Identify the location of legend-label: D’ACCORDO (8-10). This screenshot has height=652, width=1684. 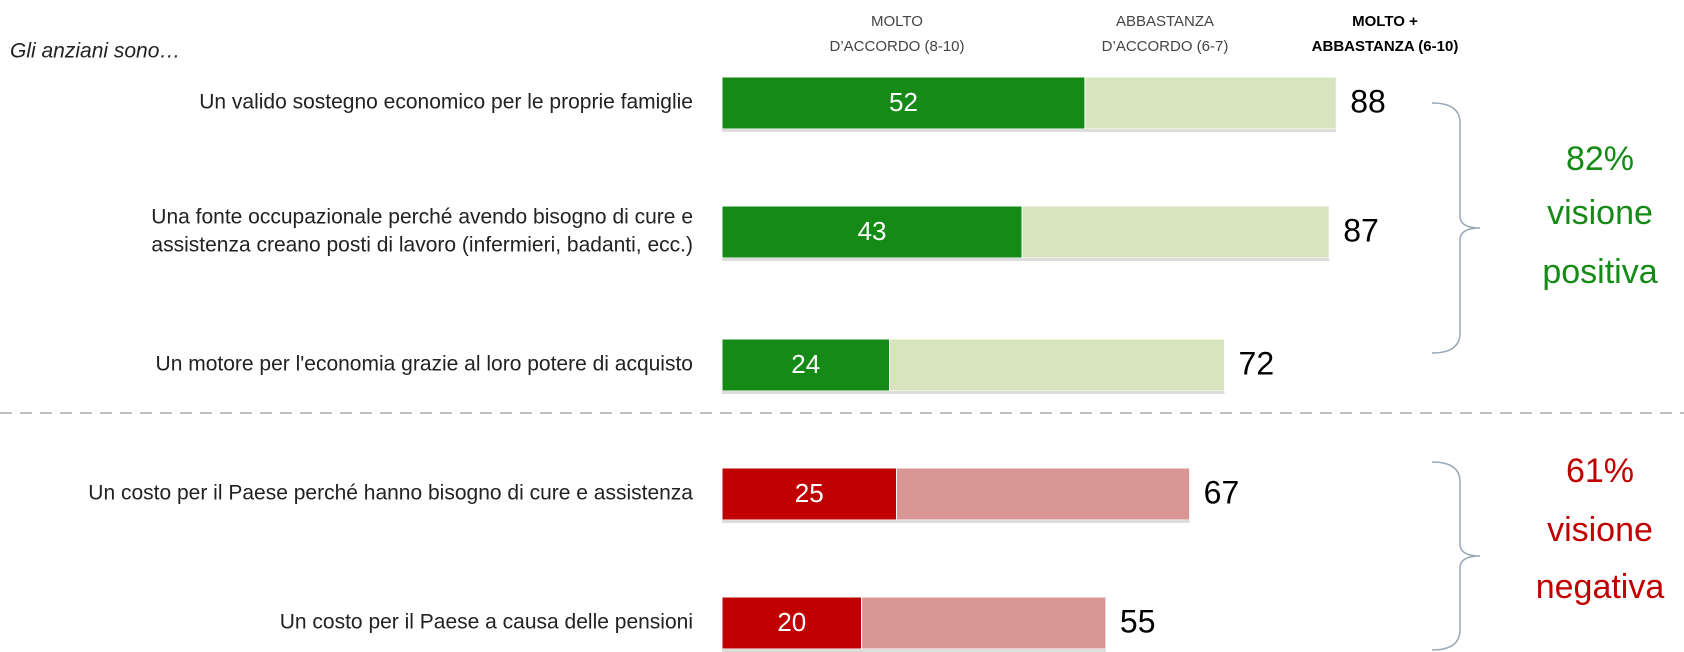
(896, 46).